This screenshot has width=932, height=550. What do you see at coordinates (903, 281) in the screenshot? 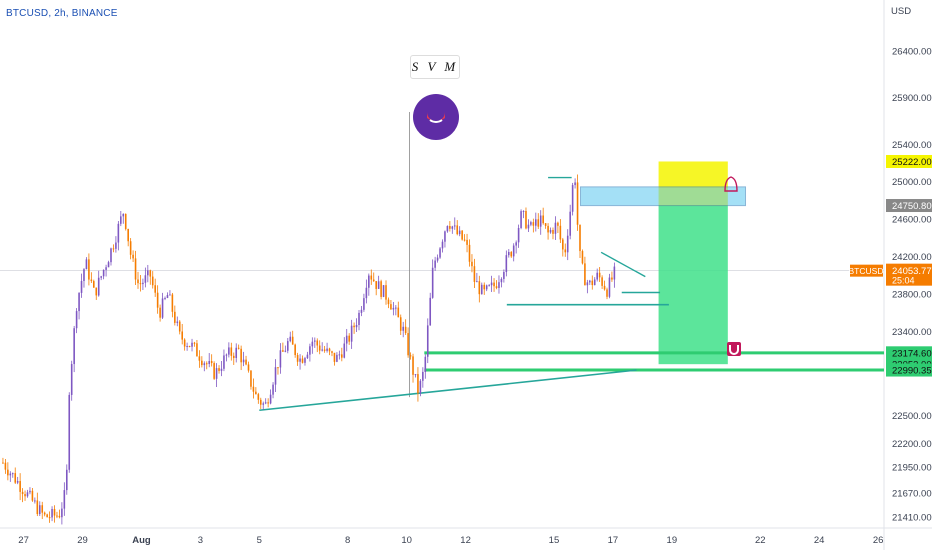
I see `countdown-label: 25:04` at bounding box center [903, 281].